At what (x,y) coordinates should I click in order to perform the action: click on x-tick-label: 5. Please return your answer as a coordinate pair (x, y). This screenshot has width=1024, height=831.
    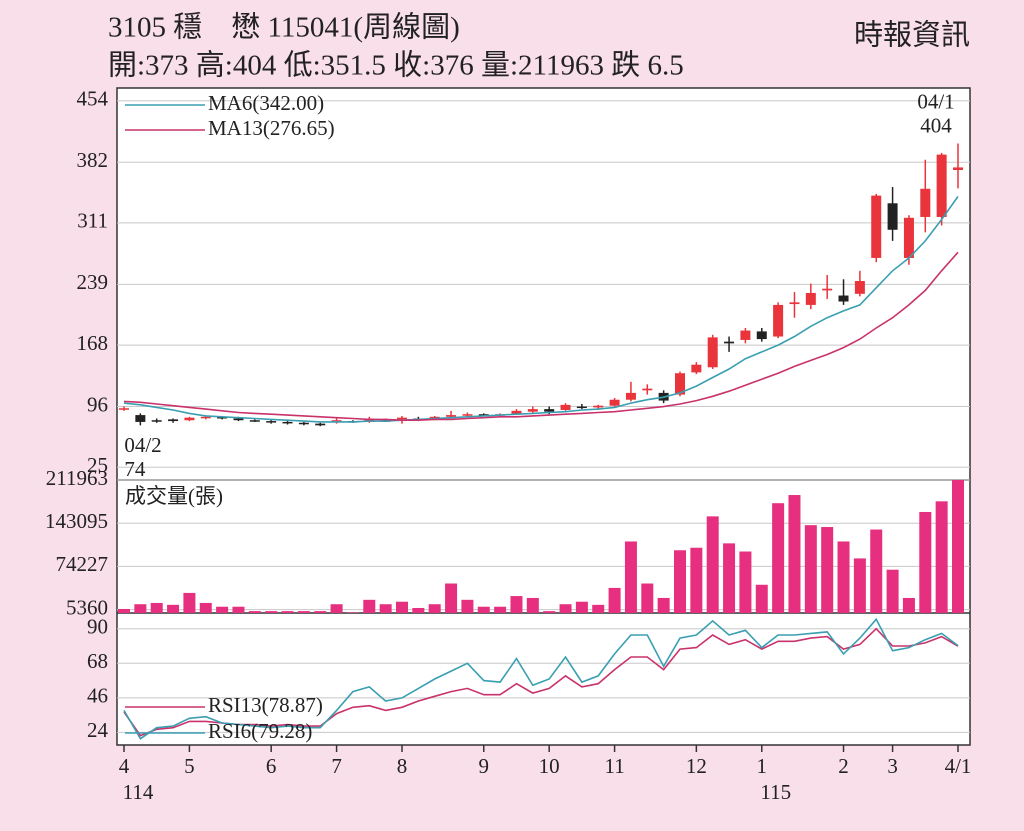
    Looking at the image, I should click on (189, 766).